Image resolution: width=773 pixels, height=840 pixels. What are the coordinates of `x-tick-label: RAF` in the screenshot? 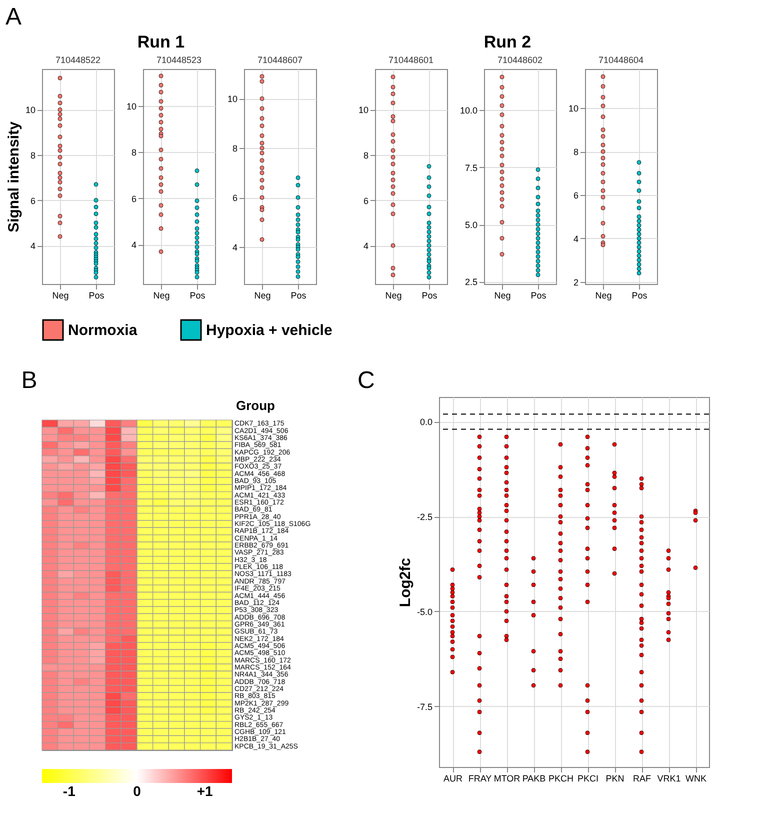 It's located at (642, 779).